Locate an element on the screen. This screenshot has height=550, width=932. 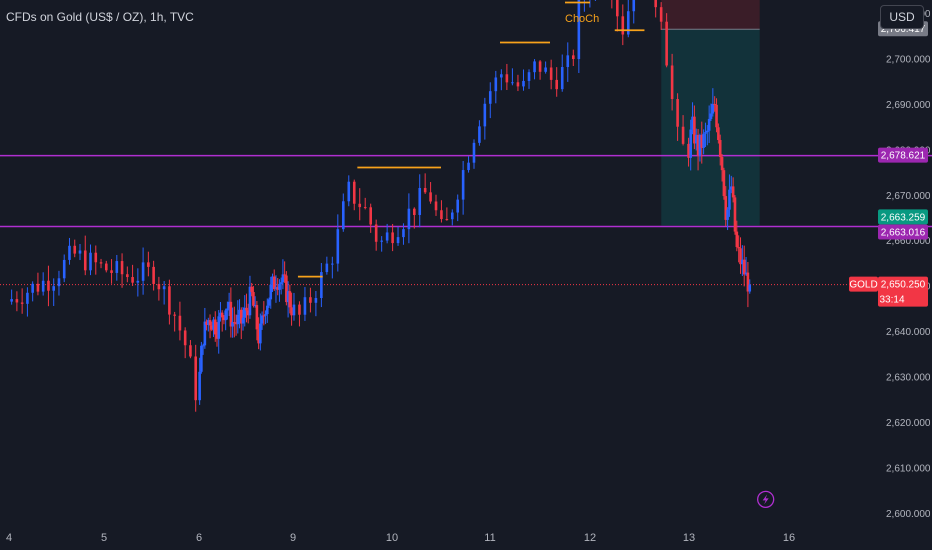
x-tick-label: 9 is located at coordinates (293, 538).